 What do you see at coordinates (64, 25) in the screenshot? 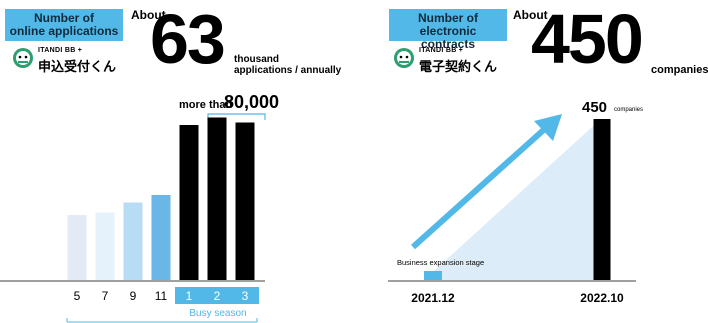
I see `online-applications-label: Number of online applications` at bounding box center [64, 25].